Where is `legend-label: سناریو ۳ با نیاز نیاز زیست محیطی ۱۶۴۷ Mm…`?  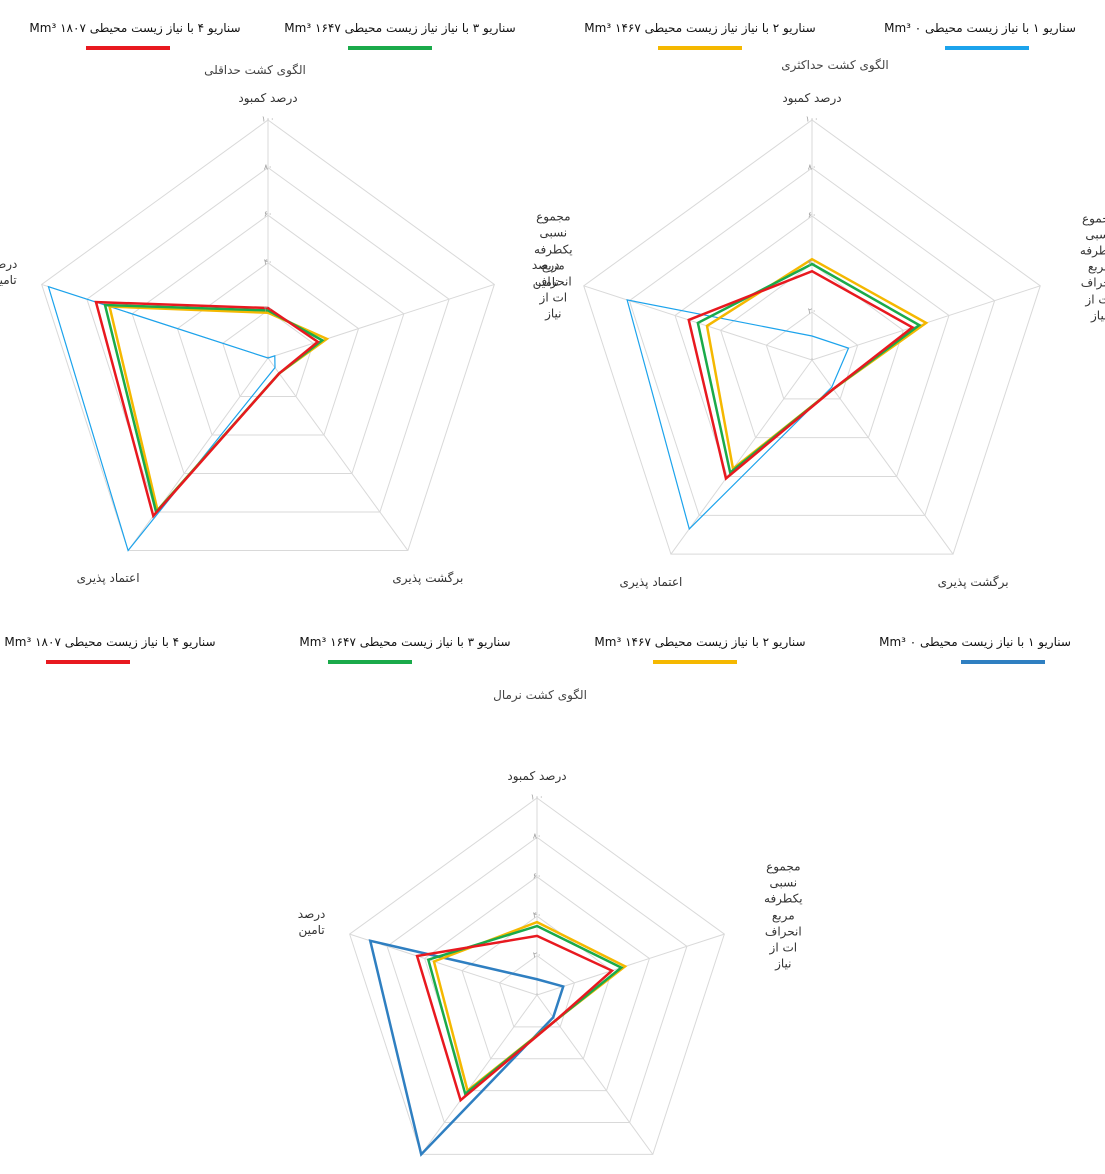 legend-label: سناریو ۳ با نیاز نیاز زیست محیطی ۱۶۴۷ Mm… is located at coordinates (400, 27).